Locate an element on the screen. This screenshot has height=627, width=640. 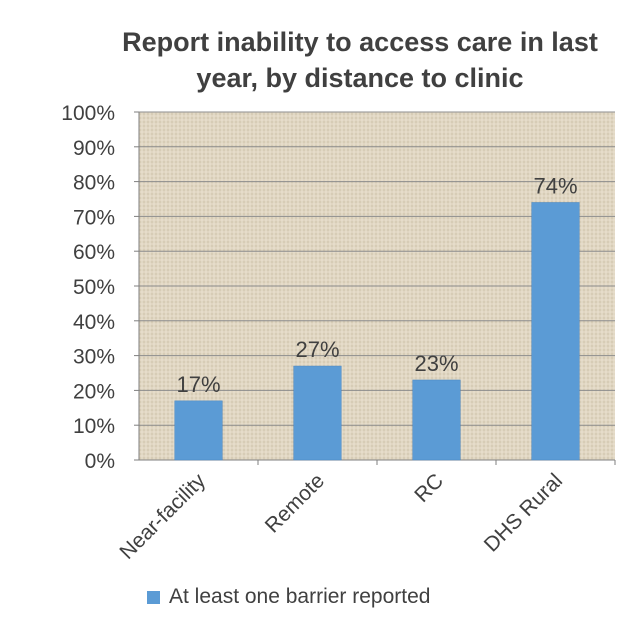
y-tick-label: 20% is located at coordinates (94, 391).